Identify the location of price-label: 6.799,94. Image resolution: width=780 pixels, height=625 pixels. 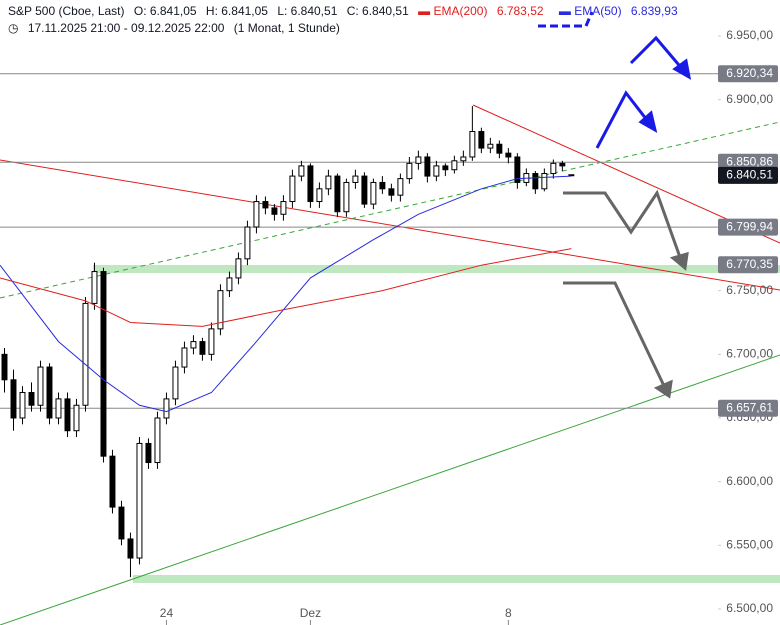
(749, 226).